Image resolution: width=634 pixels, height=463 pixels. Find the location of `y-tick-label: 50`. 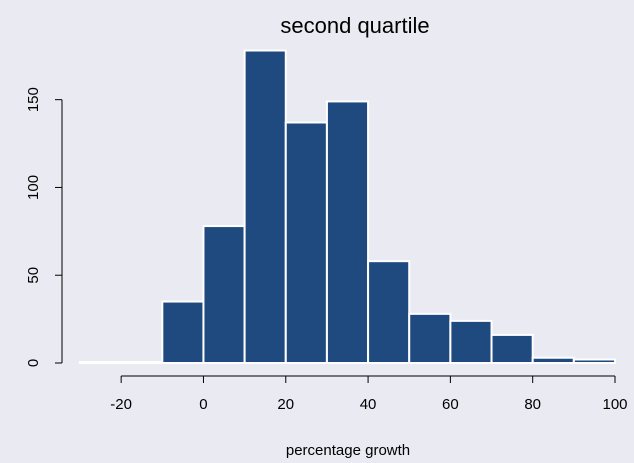

y-tick-label: 50 is located at coordinates (33, 275).